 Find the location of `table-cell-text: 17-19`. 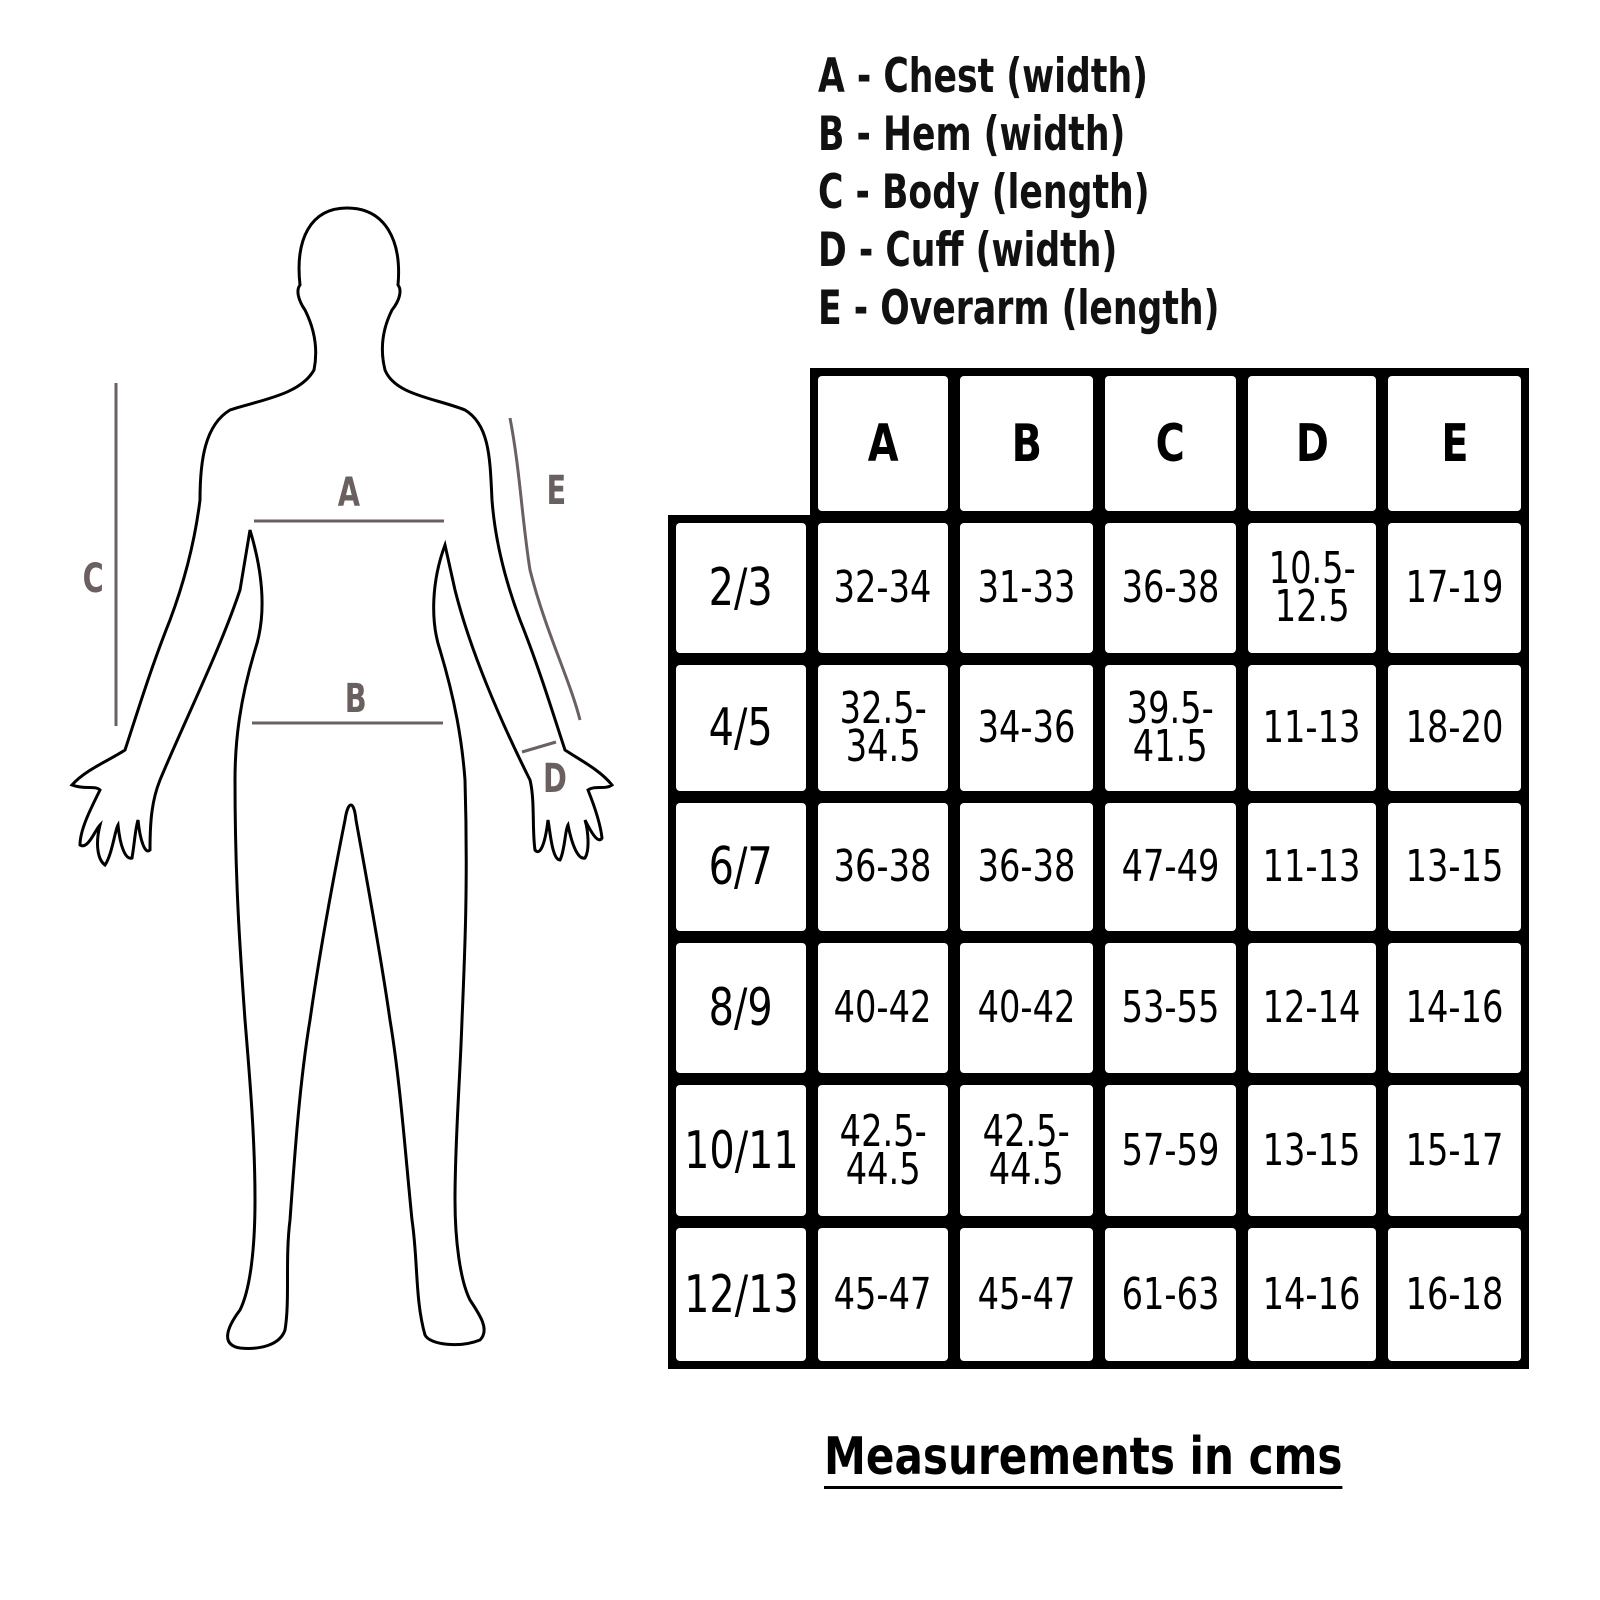

table-cell-text: 17-19 is located at coordinates (1454, 587).